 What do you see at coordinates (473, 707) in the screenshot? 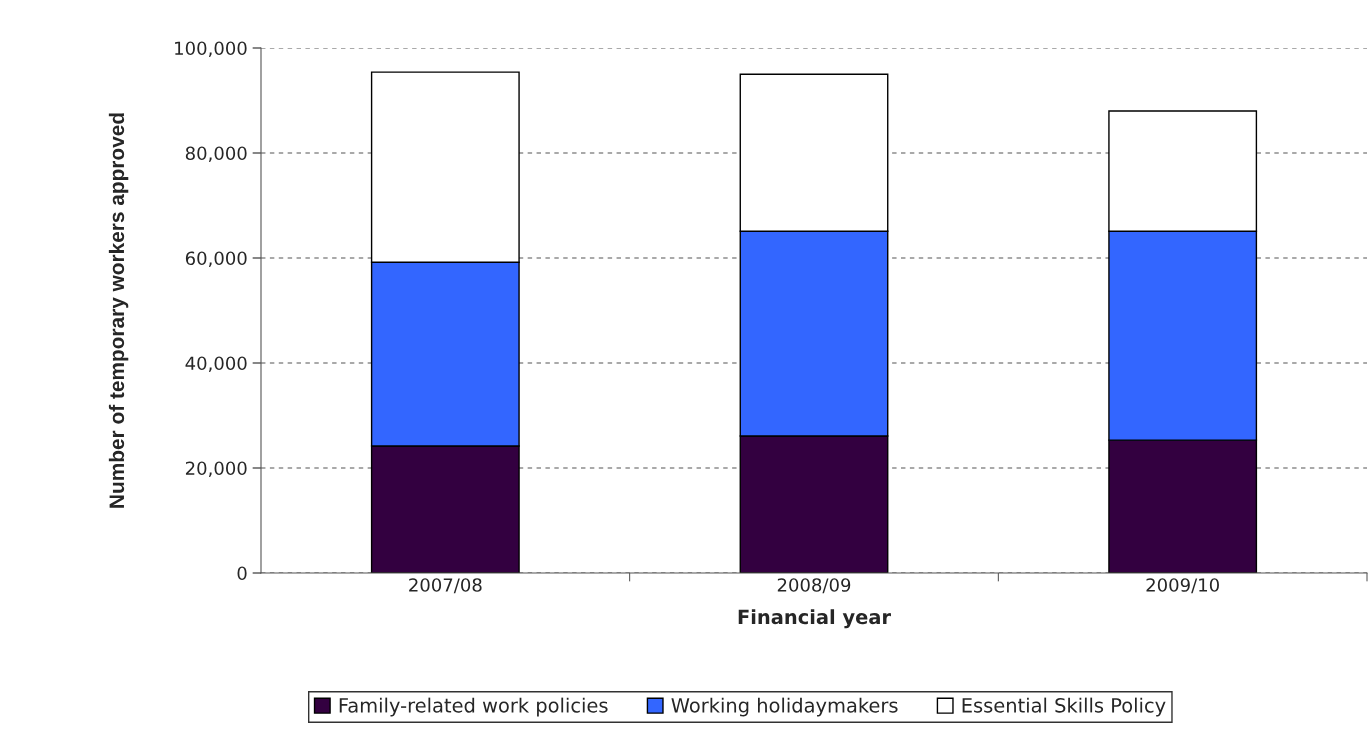
I see `legend-label: Family-related work policies` at bounding box center [473, 707].